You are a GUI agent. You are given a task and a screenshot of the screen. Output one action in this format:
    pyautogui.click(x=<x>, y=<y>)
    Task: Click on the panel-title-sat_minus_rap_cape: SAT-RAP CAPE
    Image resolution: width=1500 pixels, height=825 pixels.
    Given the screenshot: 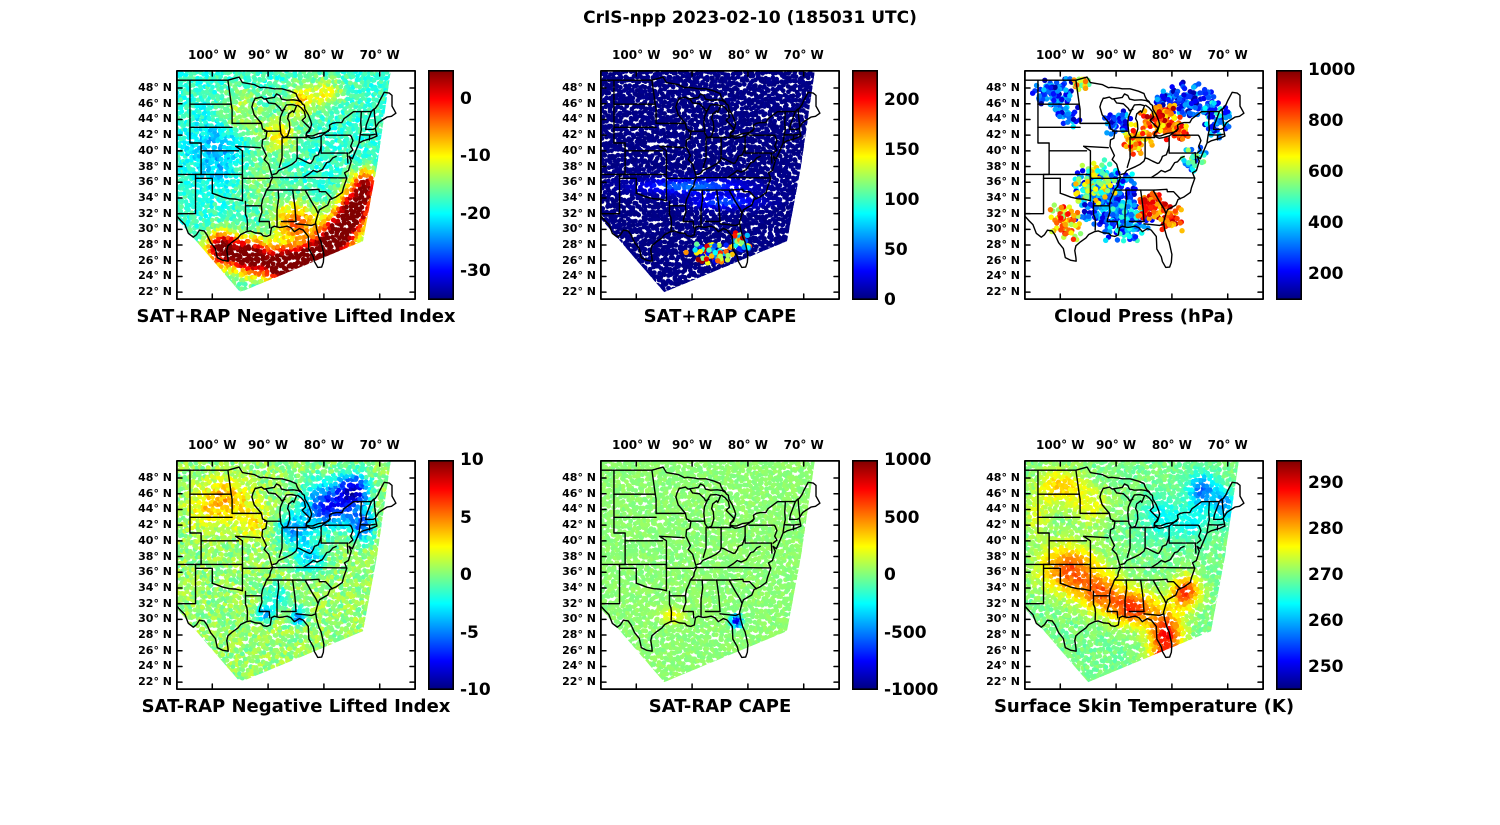 What is the action you would take?
    pyautogui.click(x=720, y=706)
    